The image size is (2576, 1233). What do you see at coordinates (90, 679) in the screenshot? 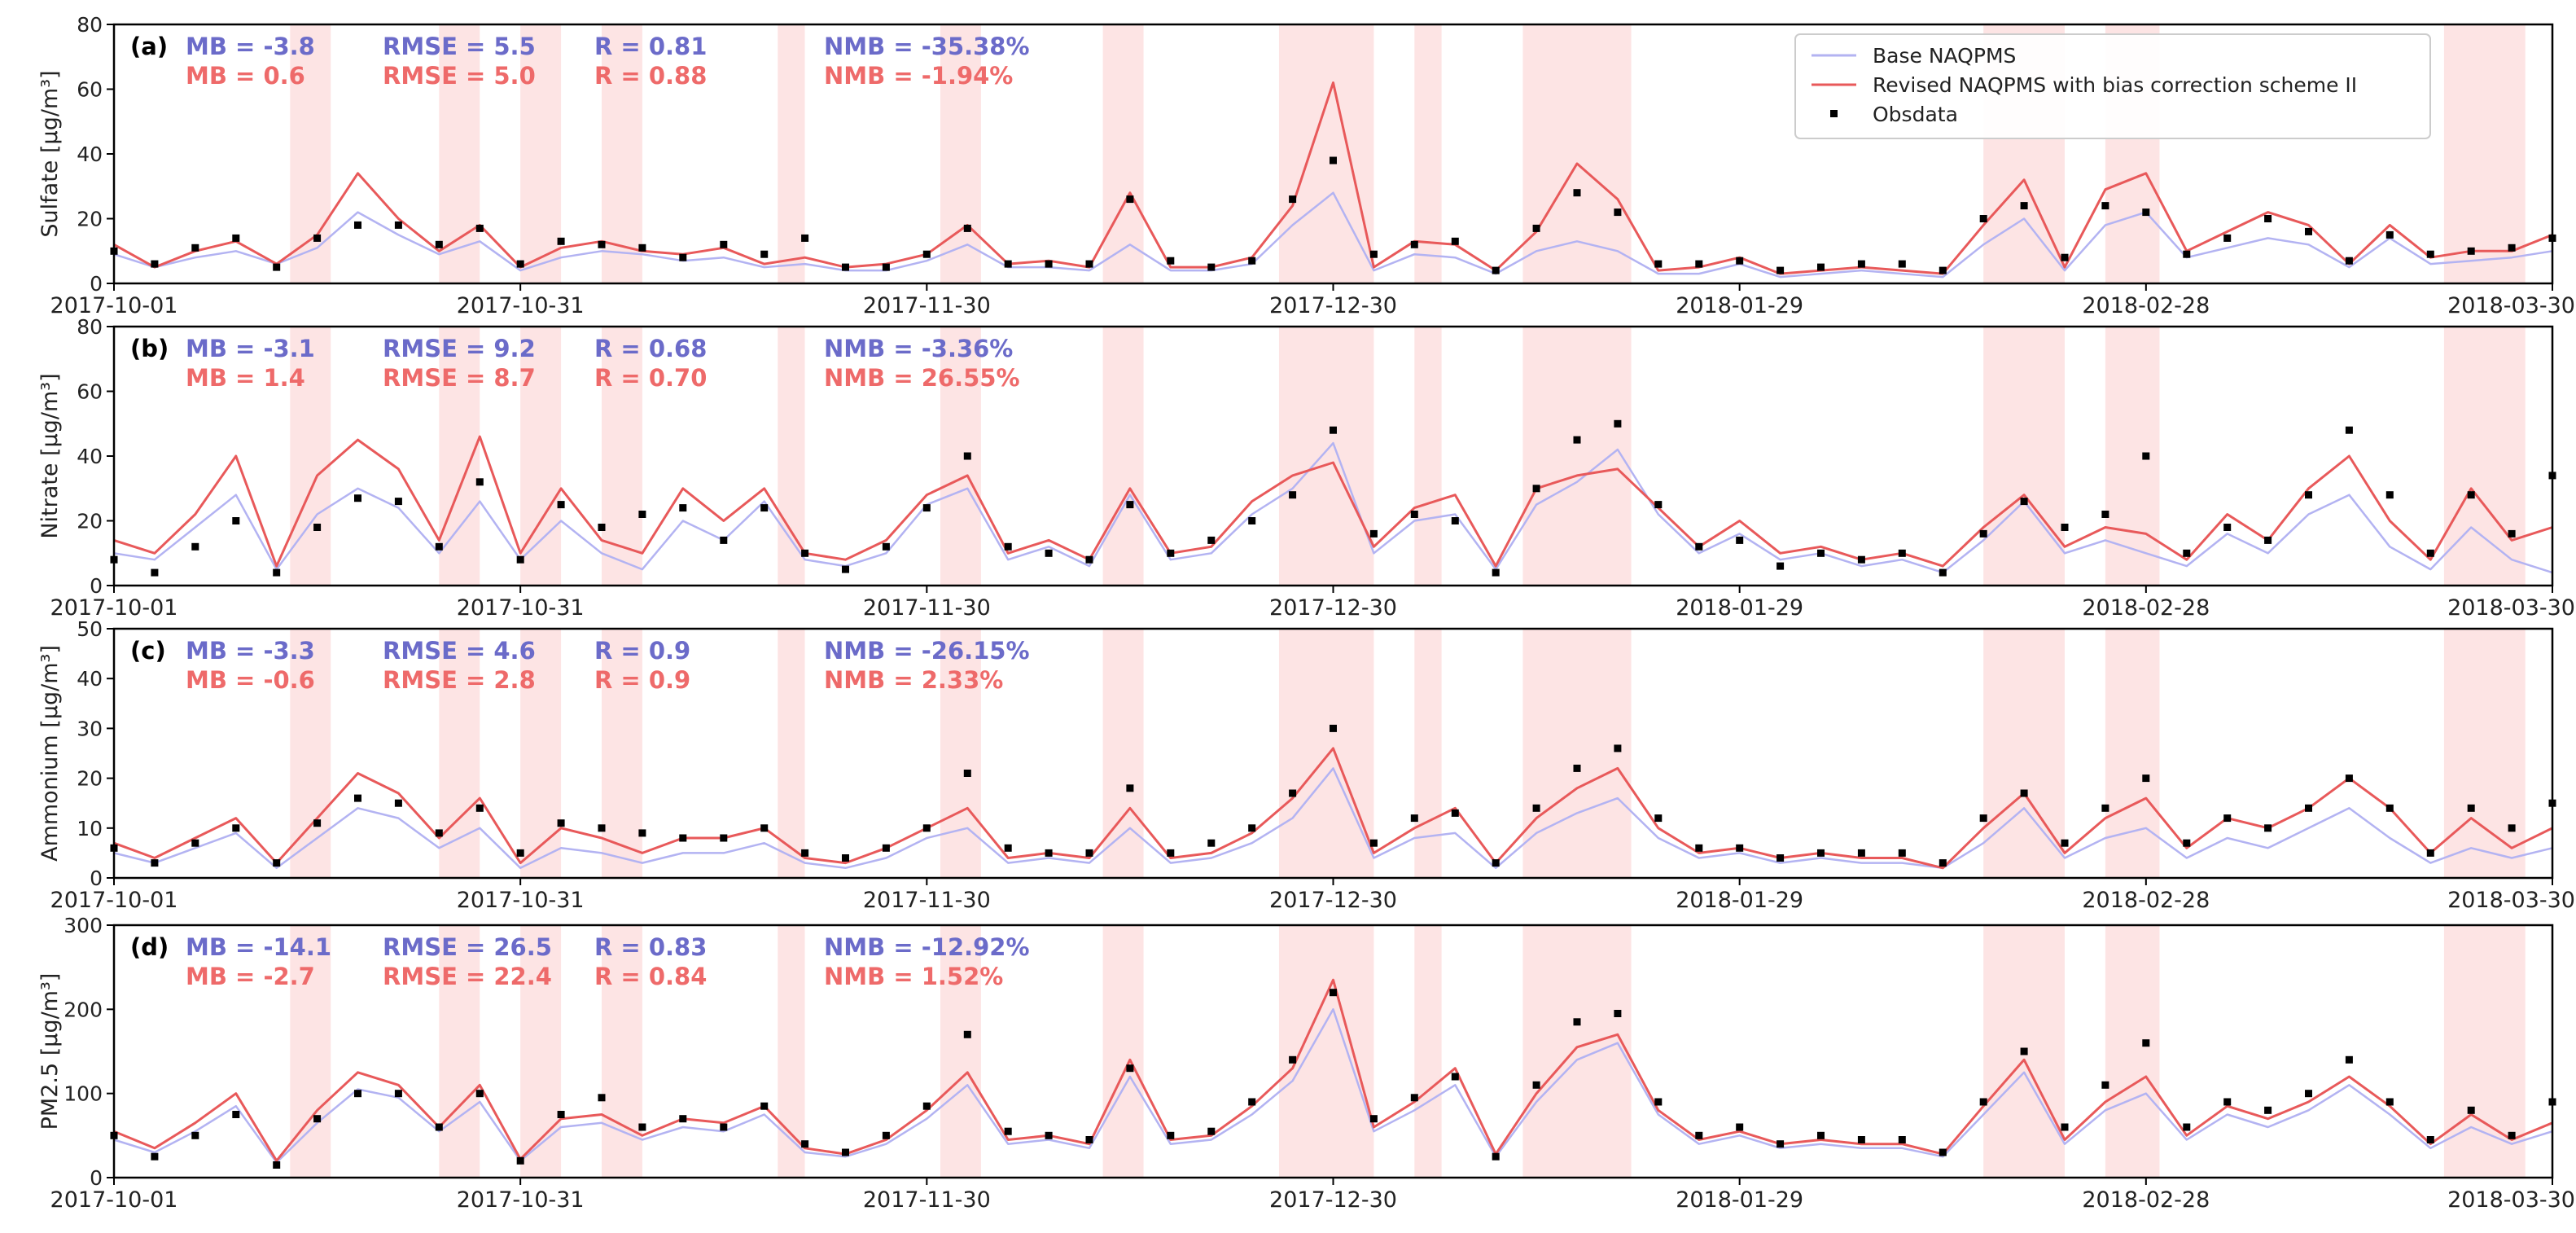
I see `ytick-label-c-4: 40` at bounding box center [90, 679].